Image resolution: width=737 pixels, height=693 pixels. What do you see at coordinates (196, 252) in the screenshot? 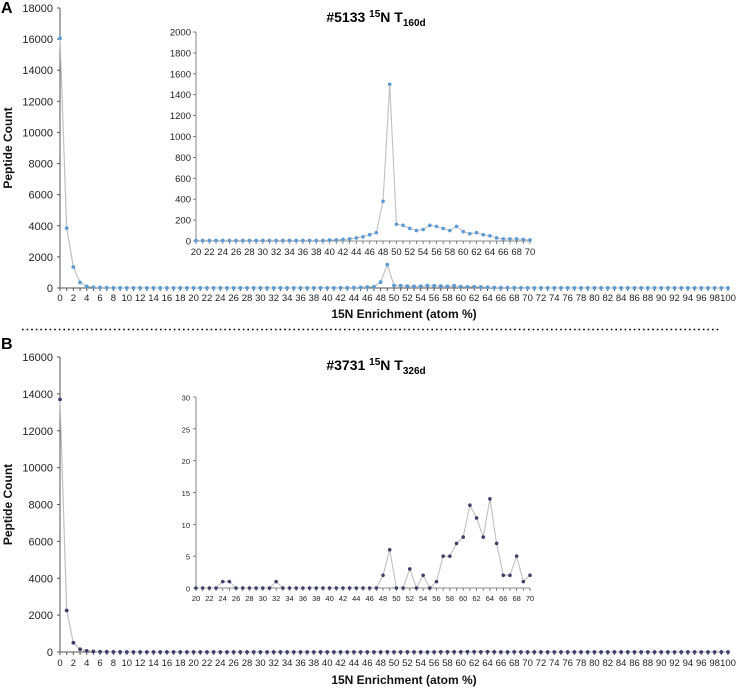
I see `inset-x-tick-label: 20` at bounding box center [196, 252].